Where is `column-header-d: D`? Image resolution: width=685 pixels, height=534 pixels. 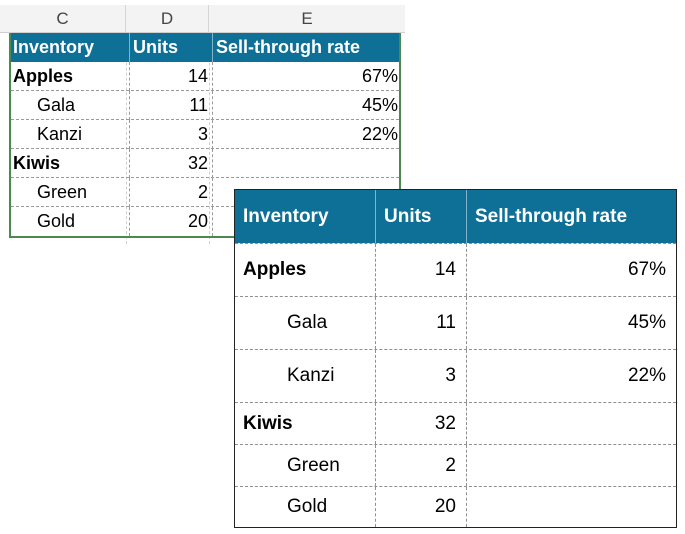 column-header-d: D is located at coordinates (167, 19).